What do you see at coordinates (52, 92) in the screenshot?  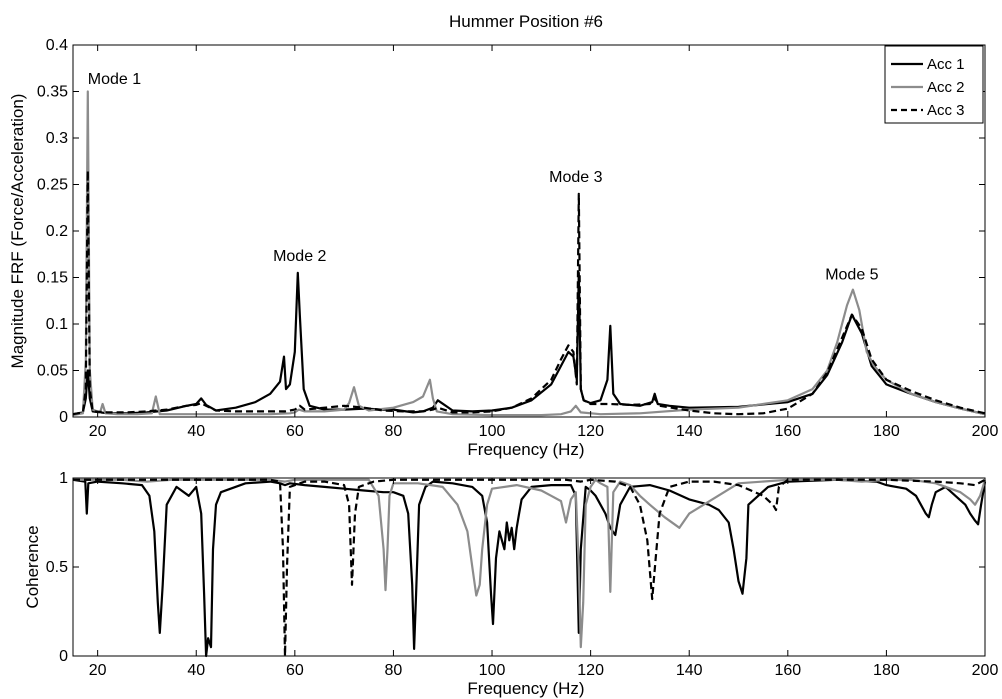 I see `top-y-tick-label: 0.35` at bounding box center [52, 92].